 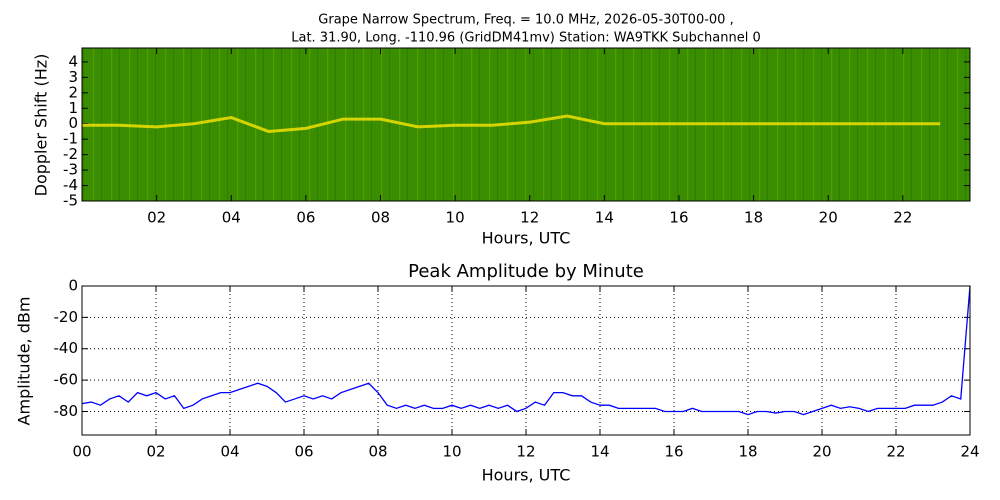 What do you see at coordinates (73, 61) in the screenshot?
I see `y-tick-label: 4` at bounding box center [73, 61].